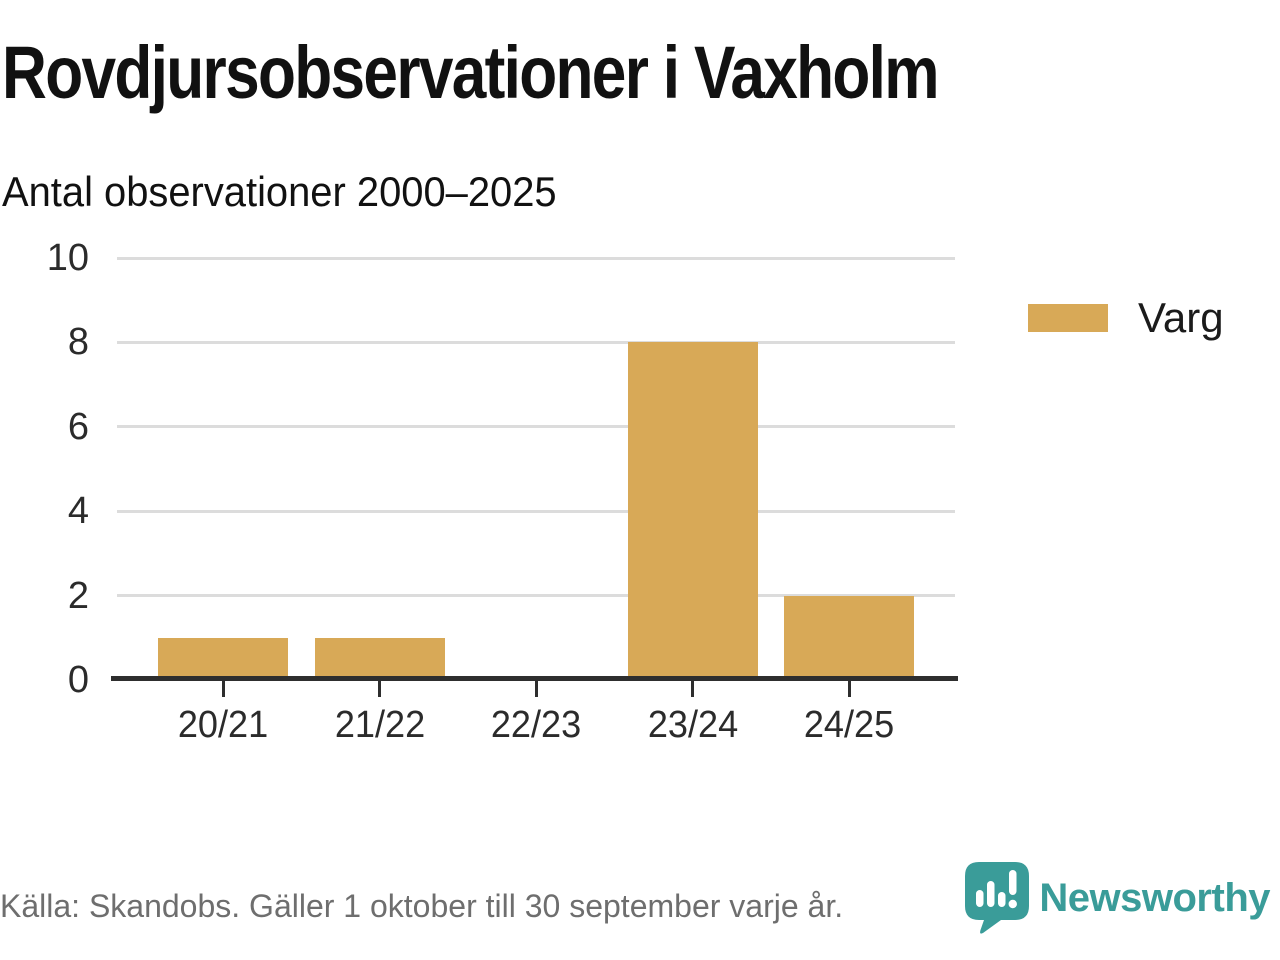 This screenshot has height=960, width=1280. What do you see at coordinates (471, 72) in the screenshot?
I see `chart-title: Rovdjursobservationer i Vaxholm` at bounding box center [471, 72].